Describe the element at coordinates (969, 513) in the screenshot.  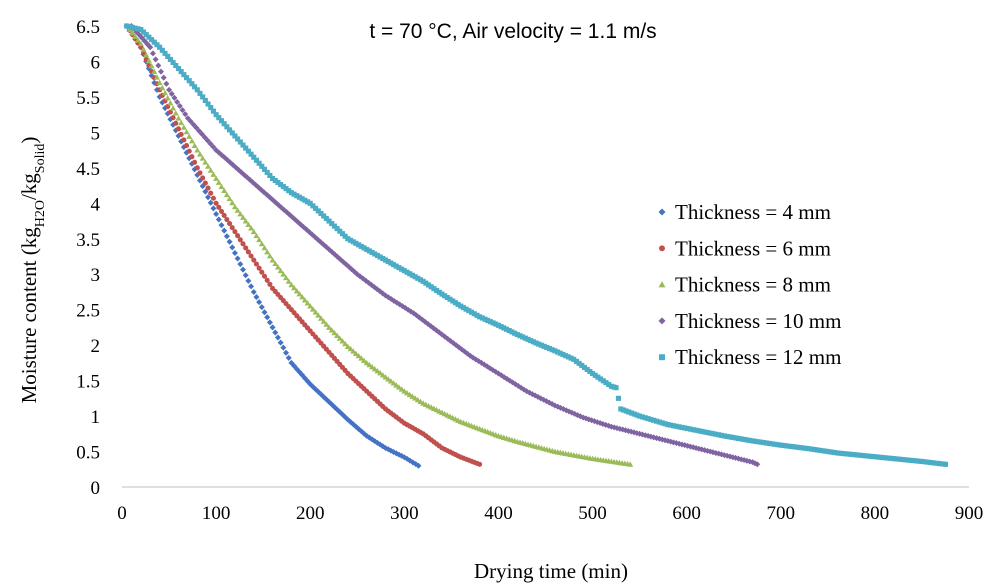
I see `x-tick-label: 900` at that location.